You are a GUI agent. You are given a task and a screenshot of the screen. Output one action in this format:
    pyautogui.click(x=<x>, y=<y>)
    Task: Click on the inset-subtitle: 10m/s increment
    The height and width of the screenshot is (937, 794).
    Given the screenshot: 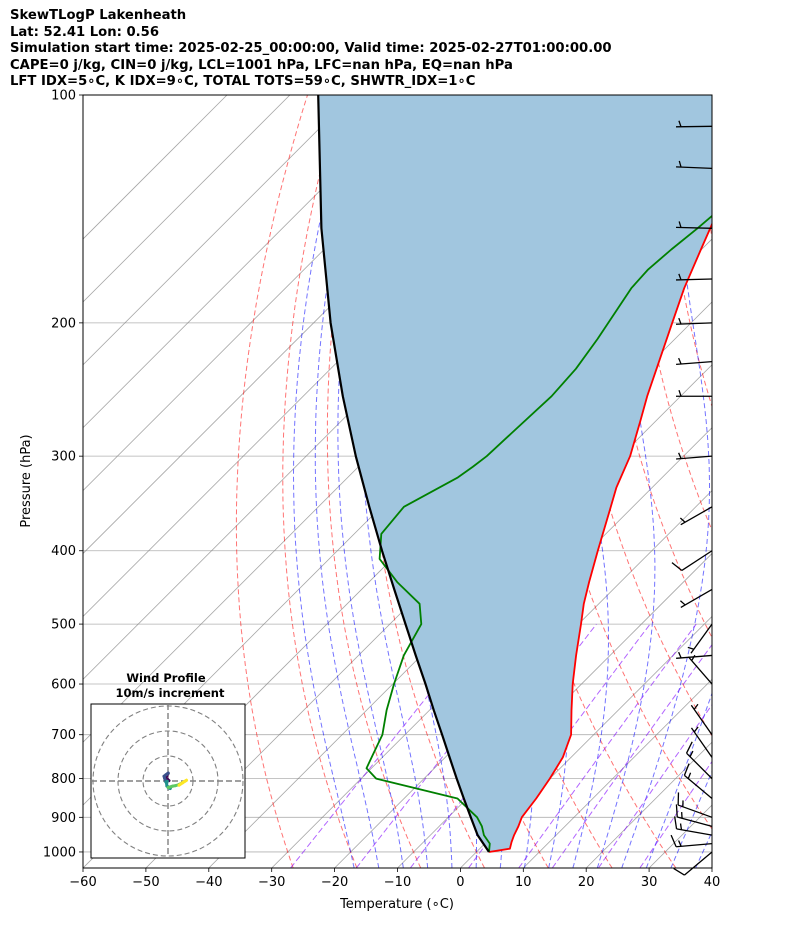 What is the action you would take?
    pyautogui.click(x=170, y=693)
    